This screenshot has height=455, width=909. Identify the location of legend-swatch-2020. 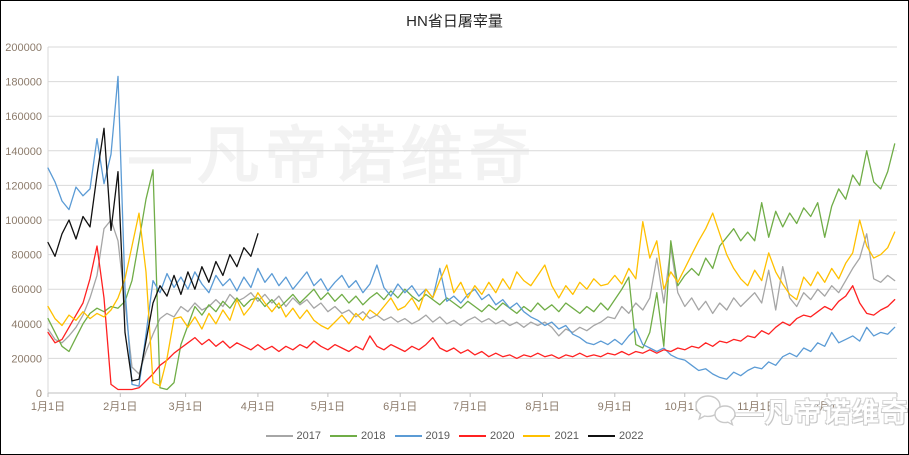
(472, 436).